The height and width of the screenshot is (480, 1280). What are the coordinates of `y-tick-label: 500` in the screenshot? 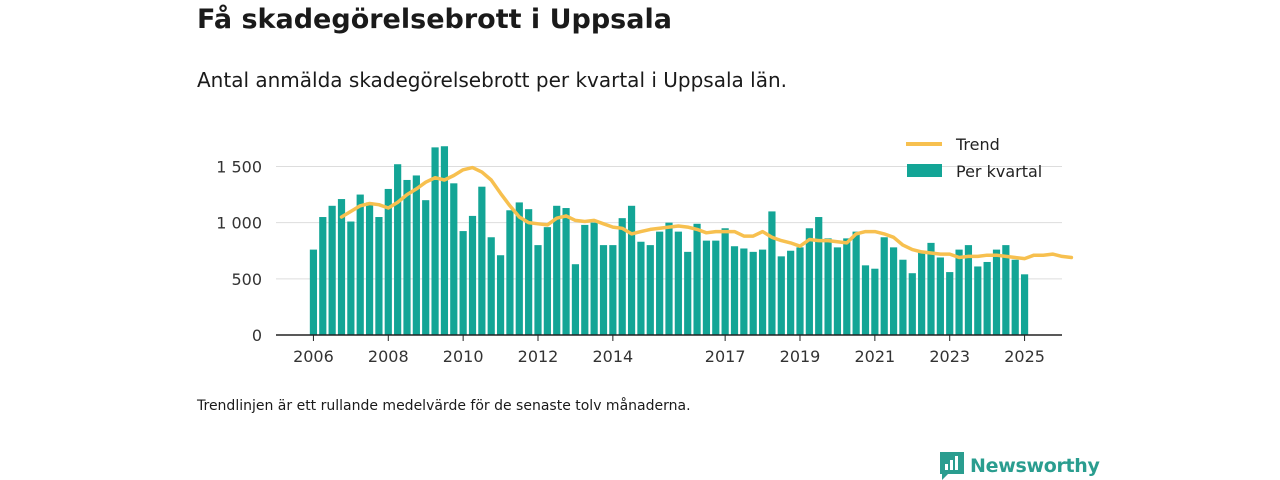 It's located at (246, 279).